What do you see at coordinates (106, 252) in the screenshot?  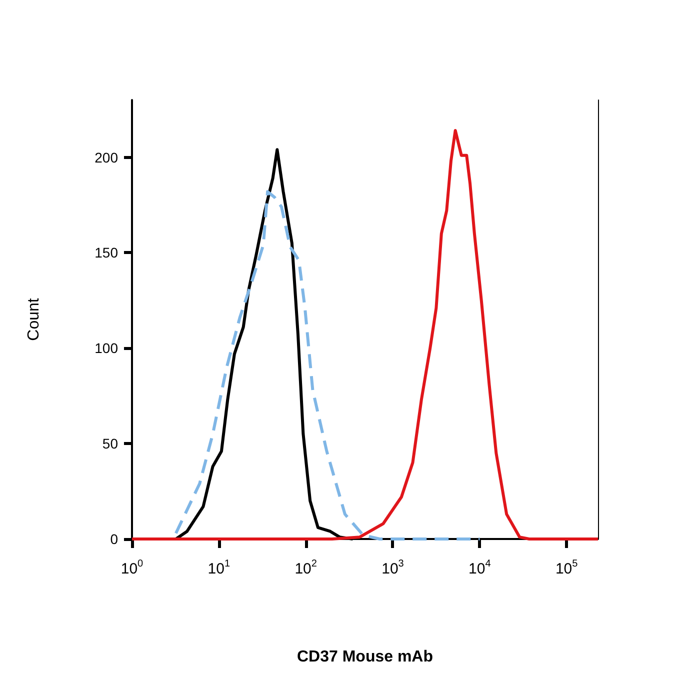 I see `y-tick-label: 150` at bounding box center [106, 252].